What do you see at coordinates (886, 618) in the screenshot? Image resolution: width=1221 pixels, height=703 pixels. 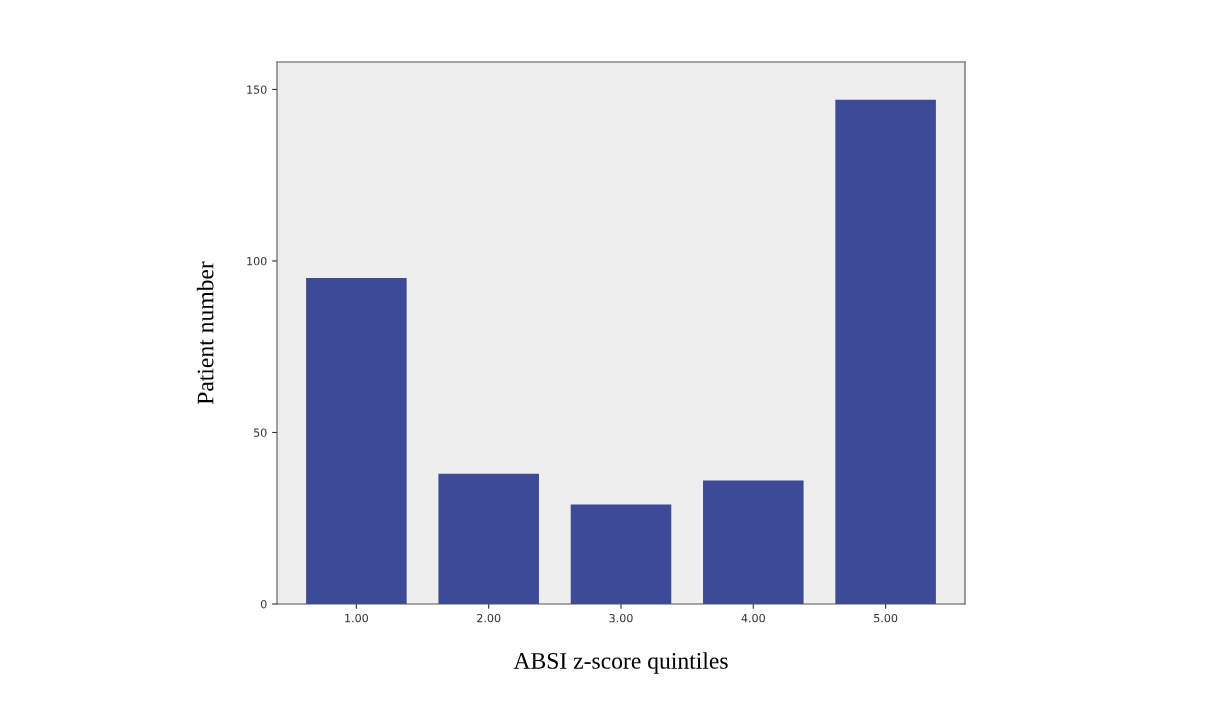 I see `x-tick-label: 5.00` at bounding box center [886, 618].